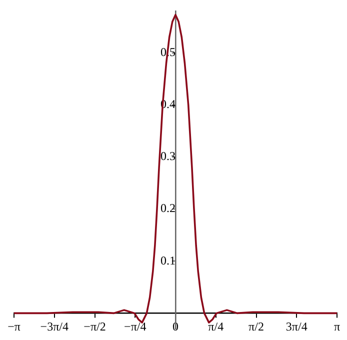  What do you see at coordinates (168, 156) in the screenshot?
I see `y-tick-label: 0.3` at bounding box center [168, 156].